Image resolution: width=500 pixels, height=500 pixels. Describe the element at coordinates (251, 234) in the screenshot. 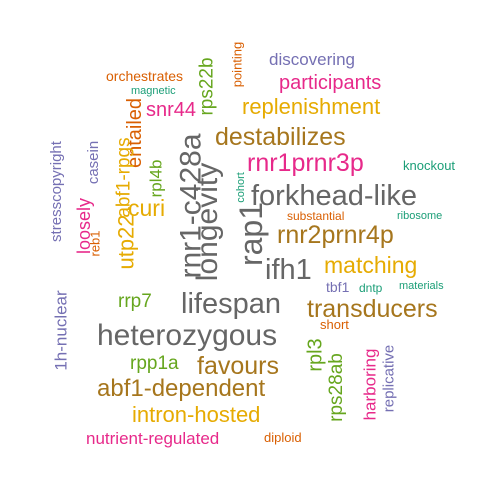

I see `word-rap1: rap1` at that location.